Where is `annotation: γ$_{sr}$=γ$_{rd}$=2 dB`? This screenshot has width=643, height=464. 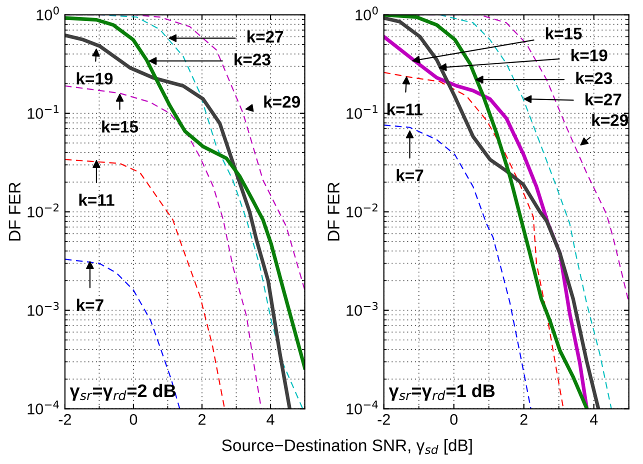
annotation: γ$_{sr}$=γ$_{rd}$=2 dB is located at coordinates (123, 392).